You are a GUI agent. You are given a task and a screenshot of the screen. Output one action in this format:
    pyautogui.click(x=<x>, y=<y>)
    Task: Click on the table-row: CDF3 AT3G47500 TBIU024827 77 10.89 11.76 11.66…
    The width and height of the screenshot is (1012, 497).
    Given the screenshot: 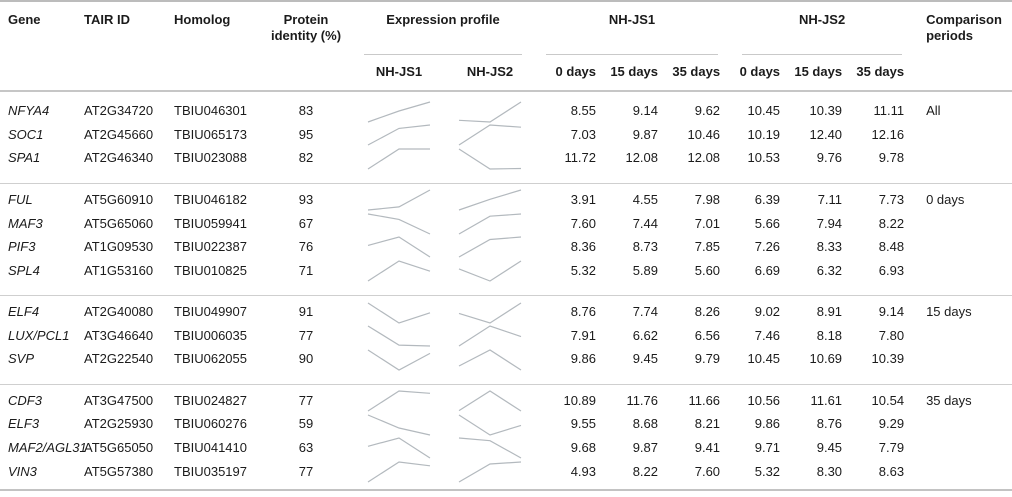 What is the action you would take?
    pyautogui.click(x=506, y=401)
    